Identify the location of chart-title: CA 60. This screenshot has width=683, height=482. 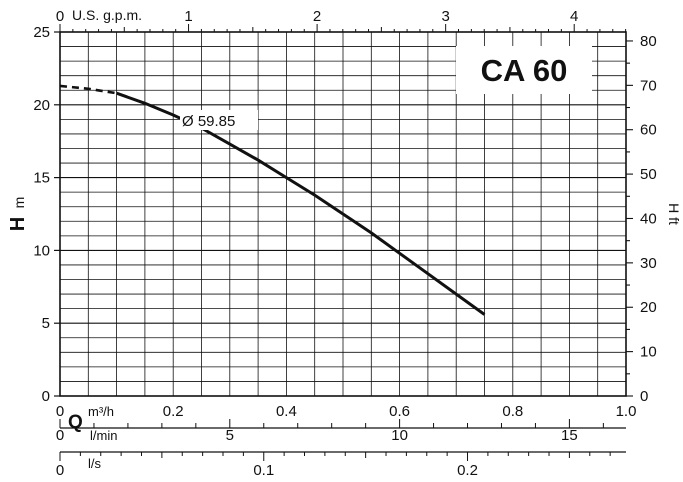
(524, 70).